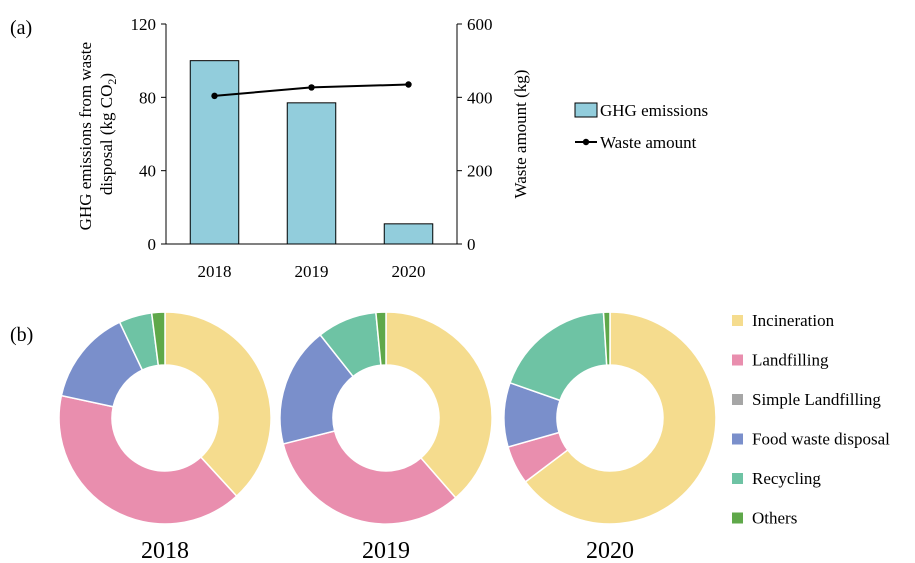 This screenshot has width=915, height=563. Describe the element at coordinates (737, 518) in the screenshot. I see `legend-swatch-others` at that location.